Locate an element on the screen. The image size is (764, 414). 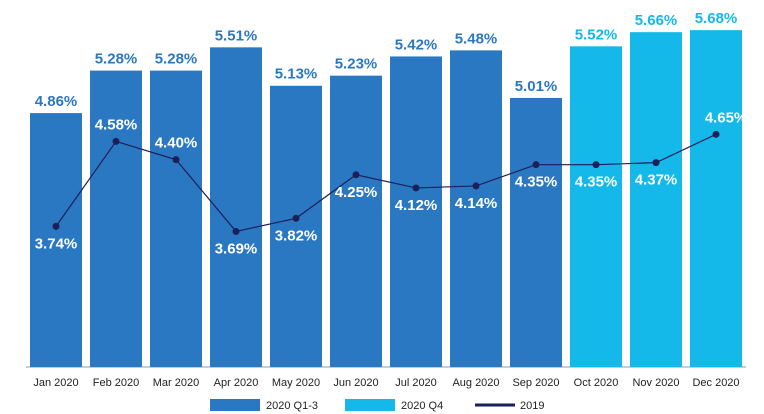
x-tick-label: May 2020 is located at coordinates (296, 383).